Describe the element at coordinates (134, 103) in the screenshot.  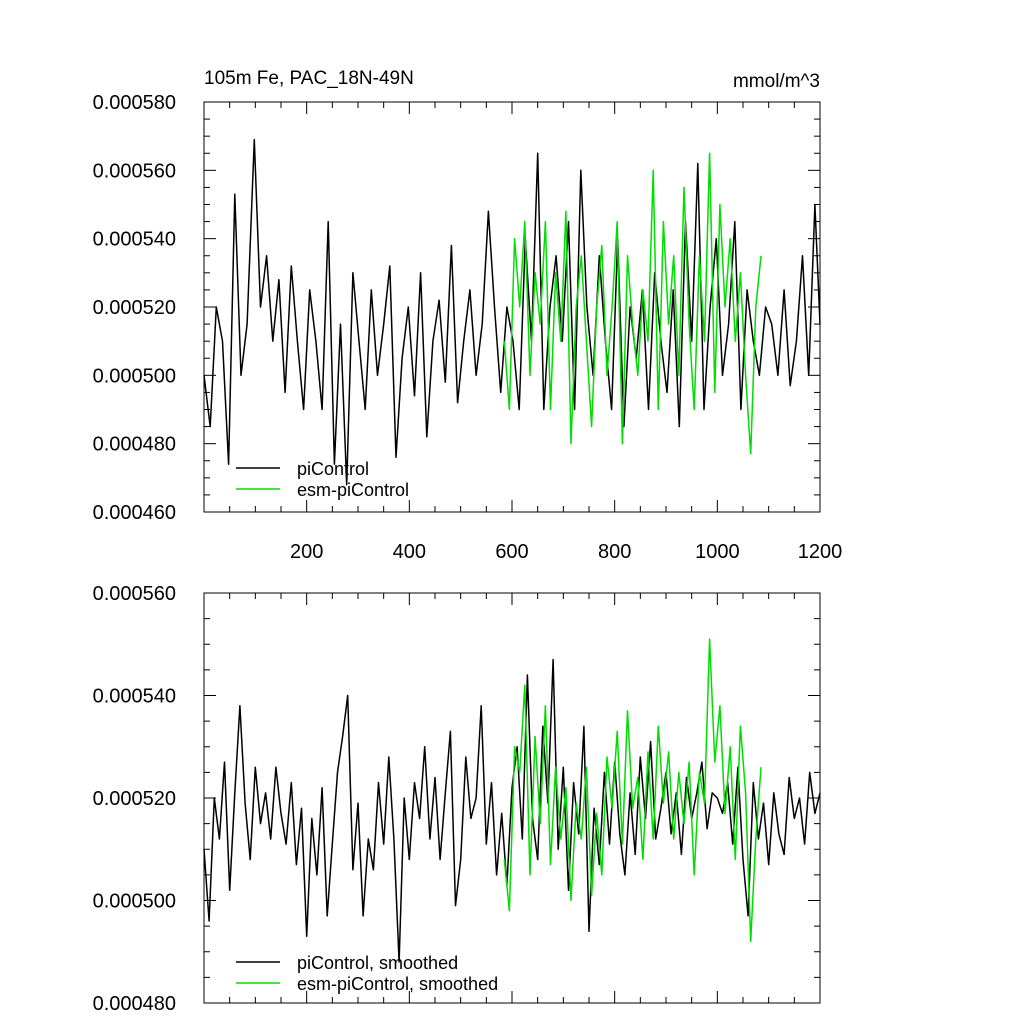
I see `y-tick-label: 0.000580` at that location.